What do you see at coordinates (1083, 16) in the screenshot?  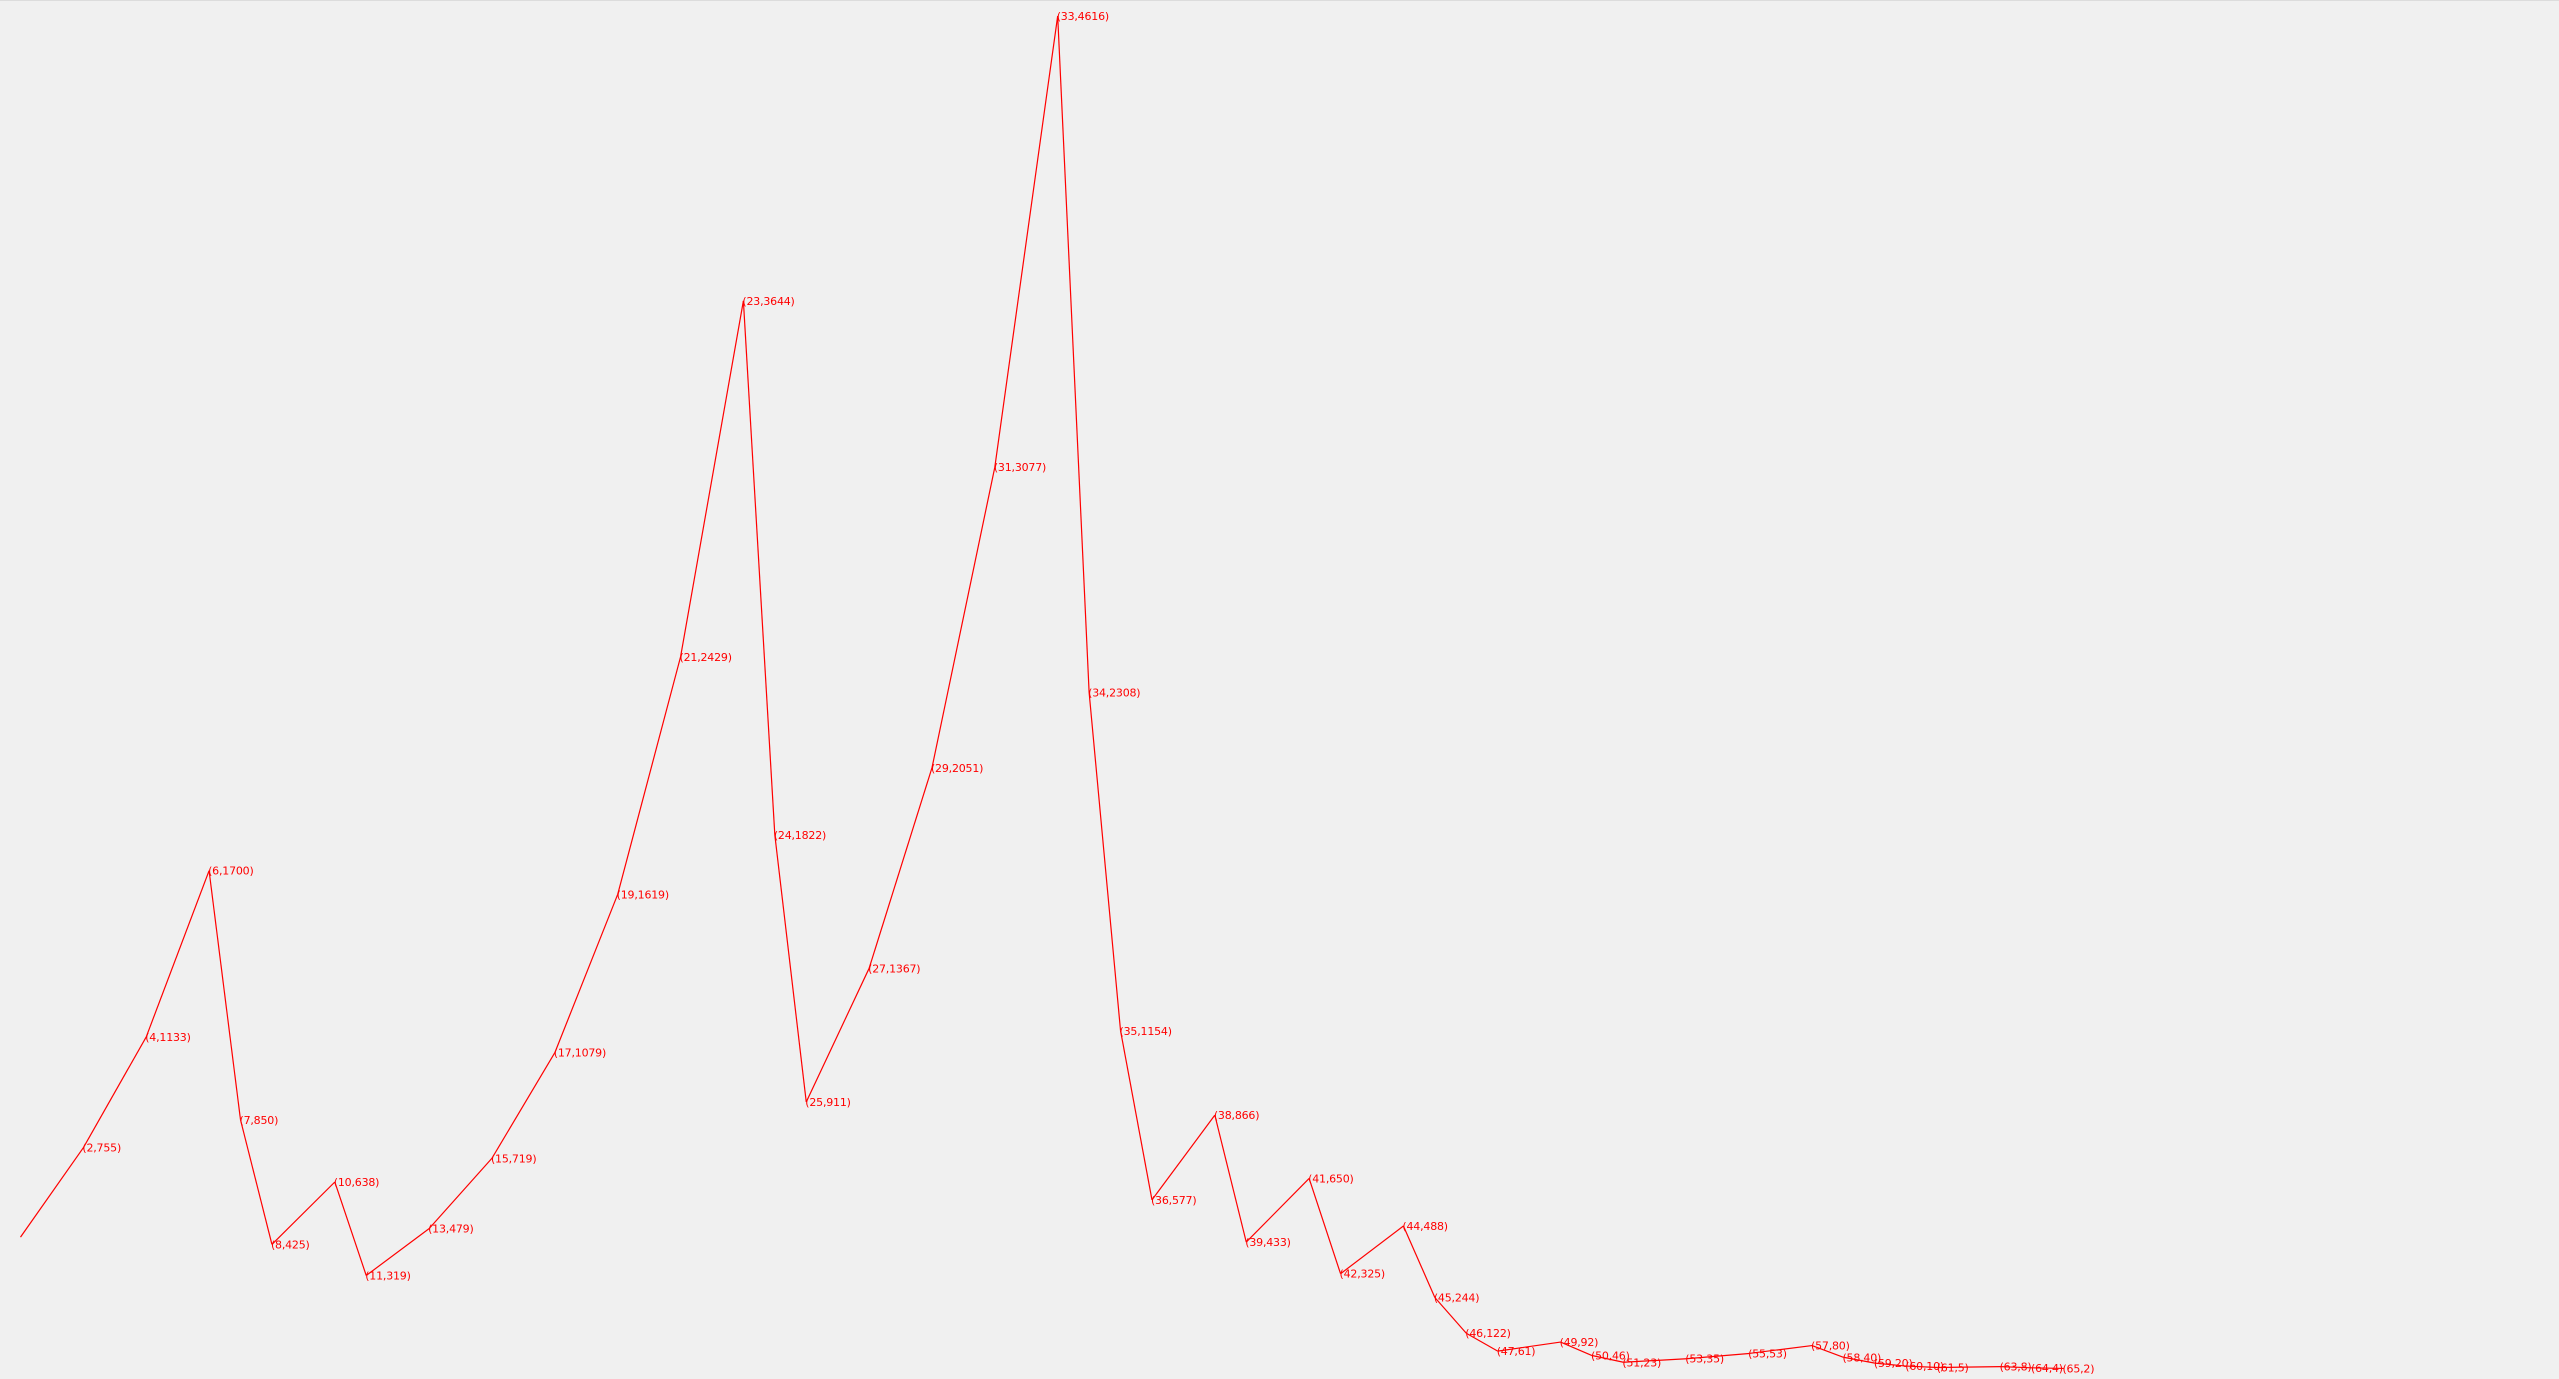 I see `data-label: (33,4616)` at bounding box center [1083, 16].